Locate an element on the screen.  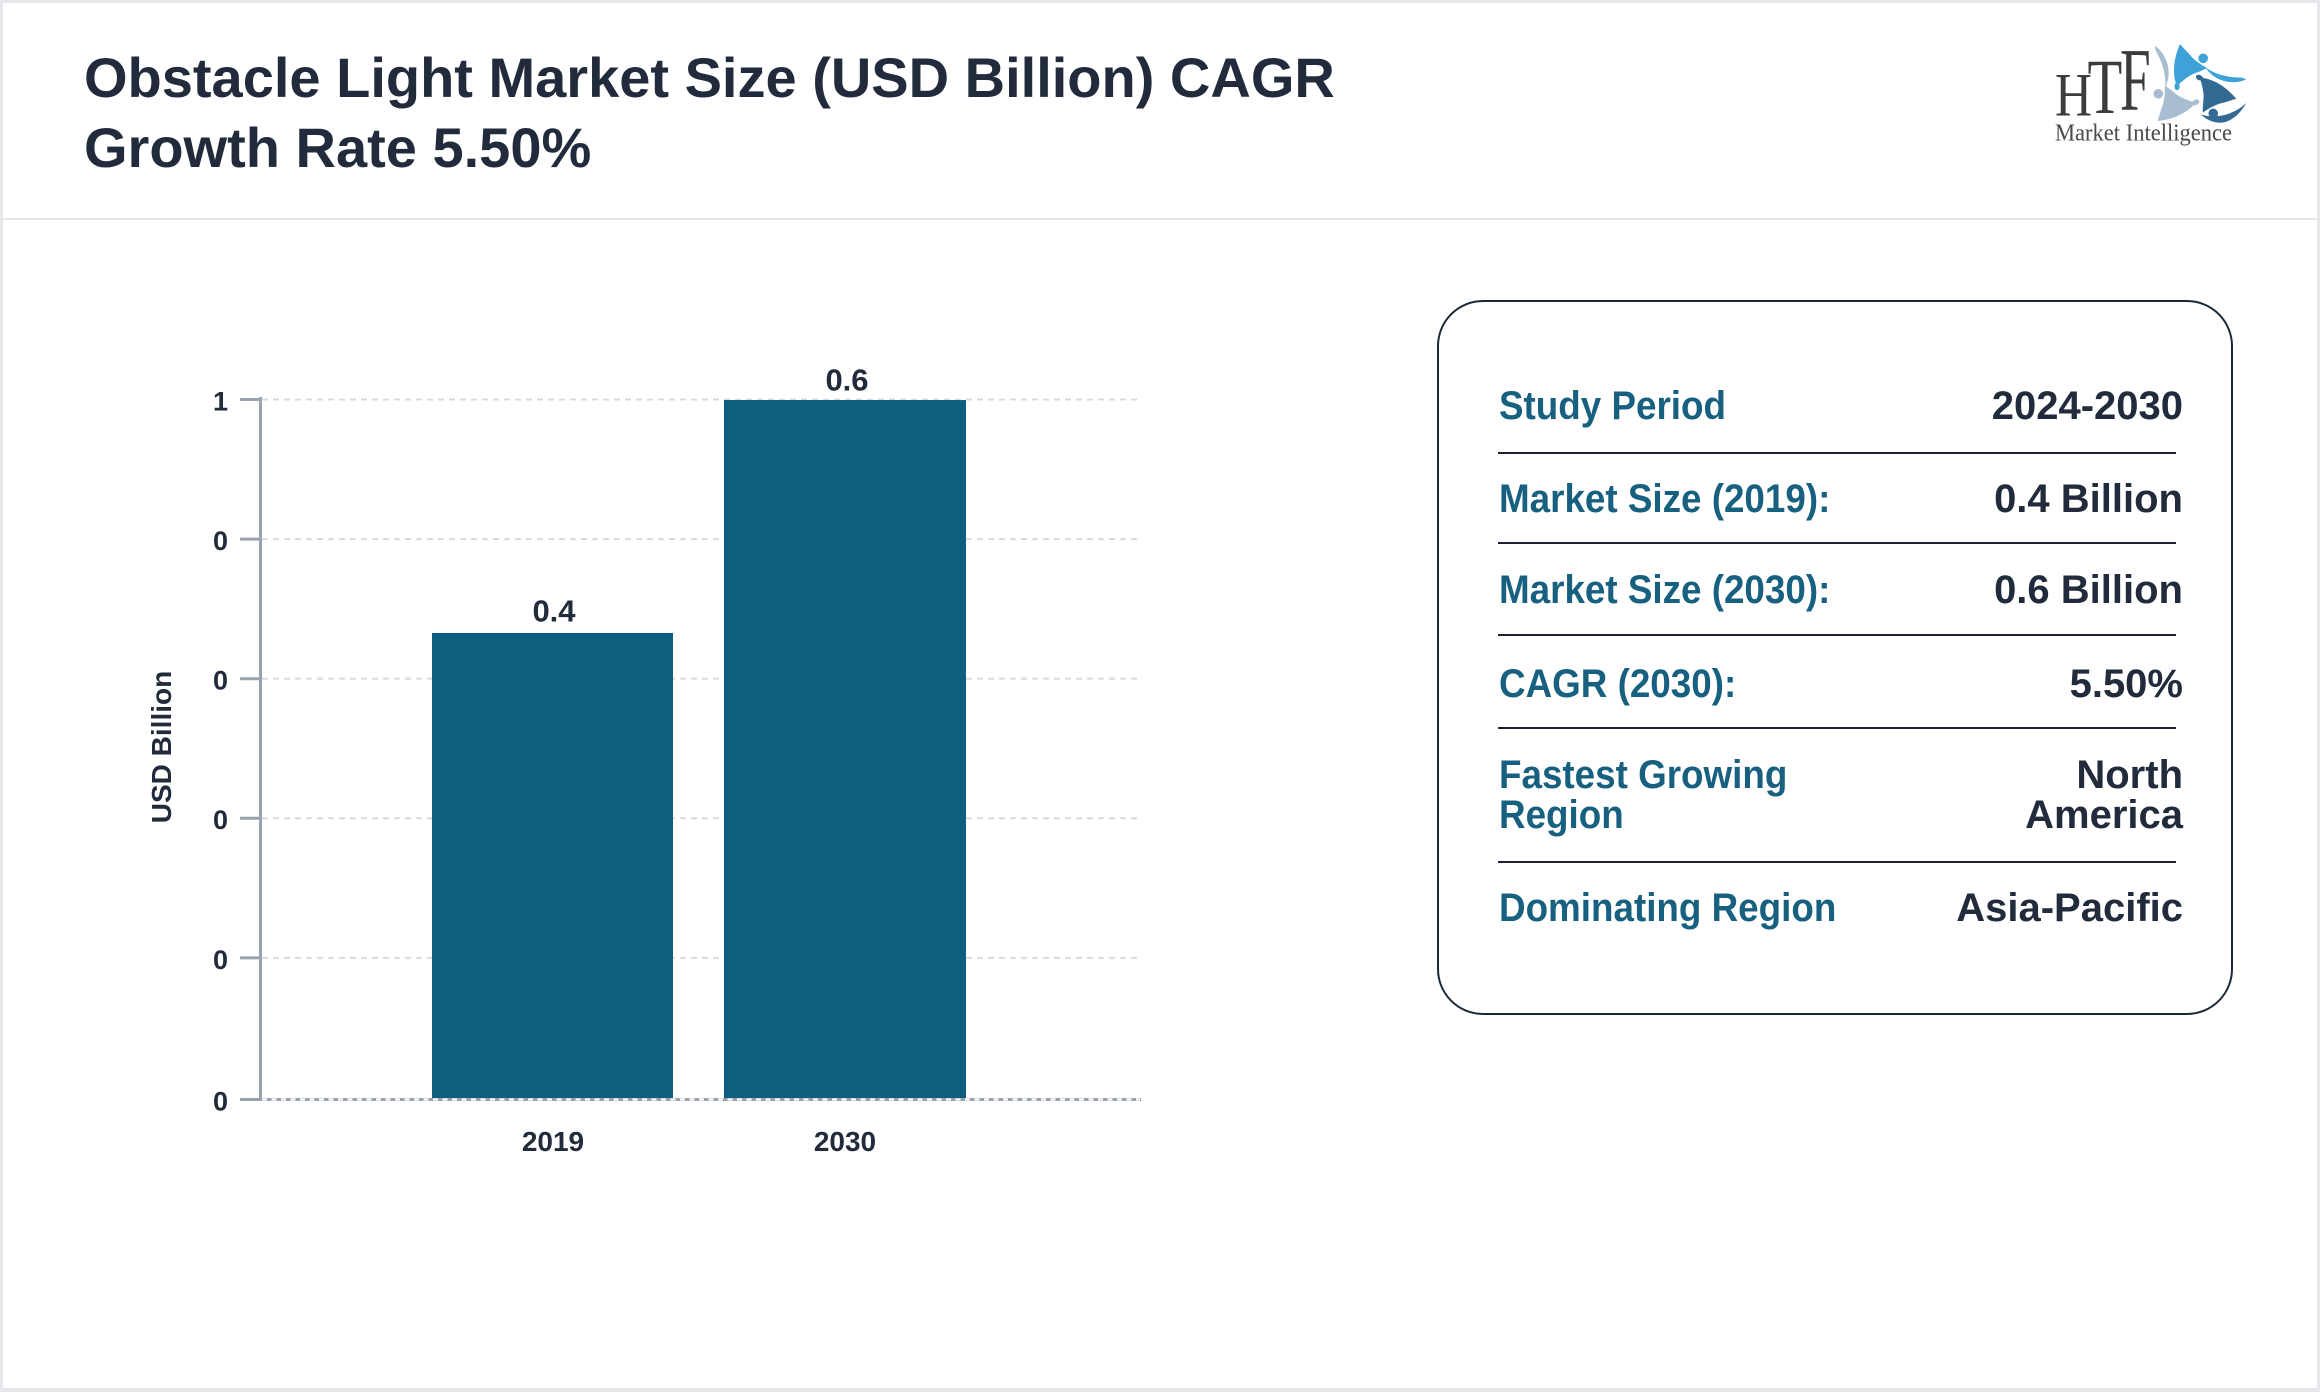
svg-text: 2030 is located at coordinates (845, 1141).